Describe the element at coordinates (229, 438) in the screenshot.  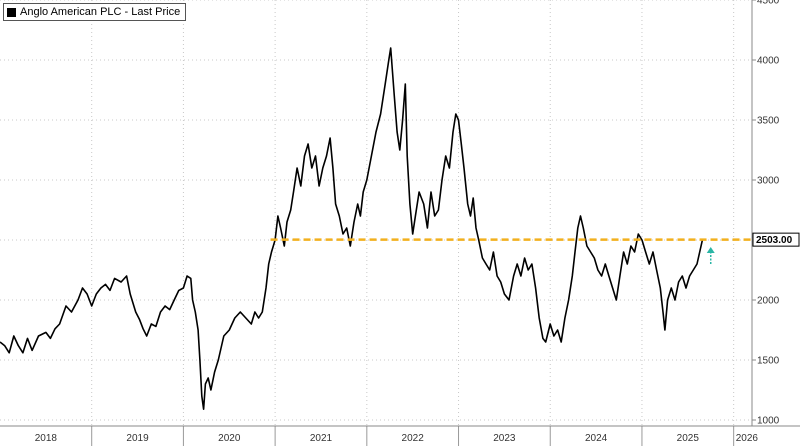
I see `x-tick-label: 2020` at that location.